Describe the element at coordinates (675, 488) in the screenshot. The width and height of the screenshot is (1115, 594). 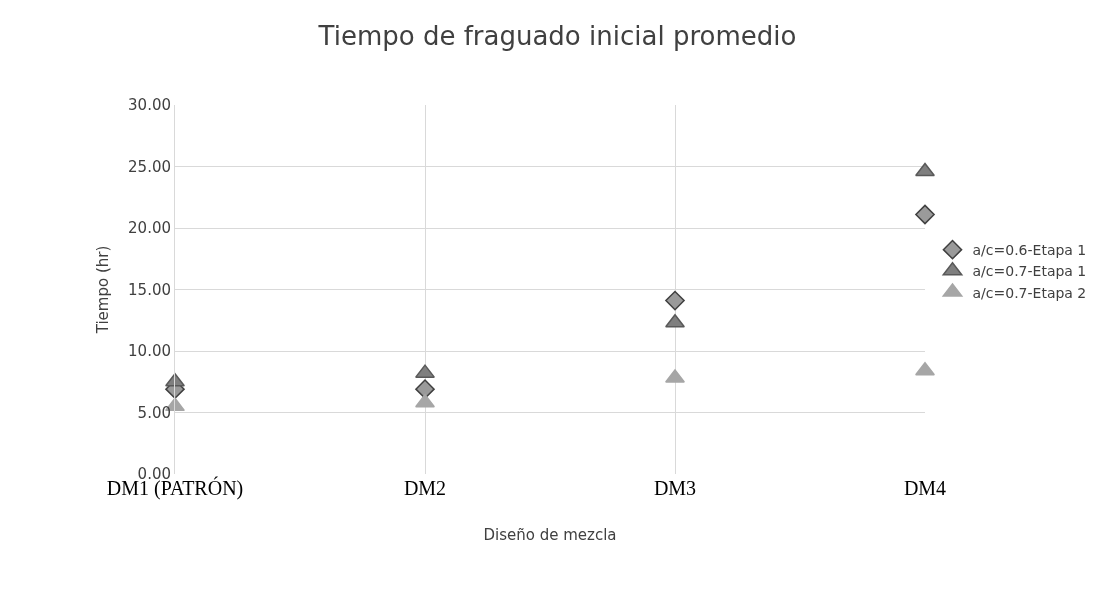
I see `x-tick-label: DM3` at that location.